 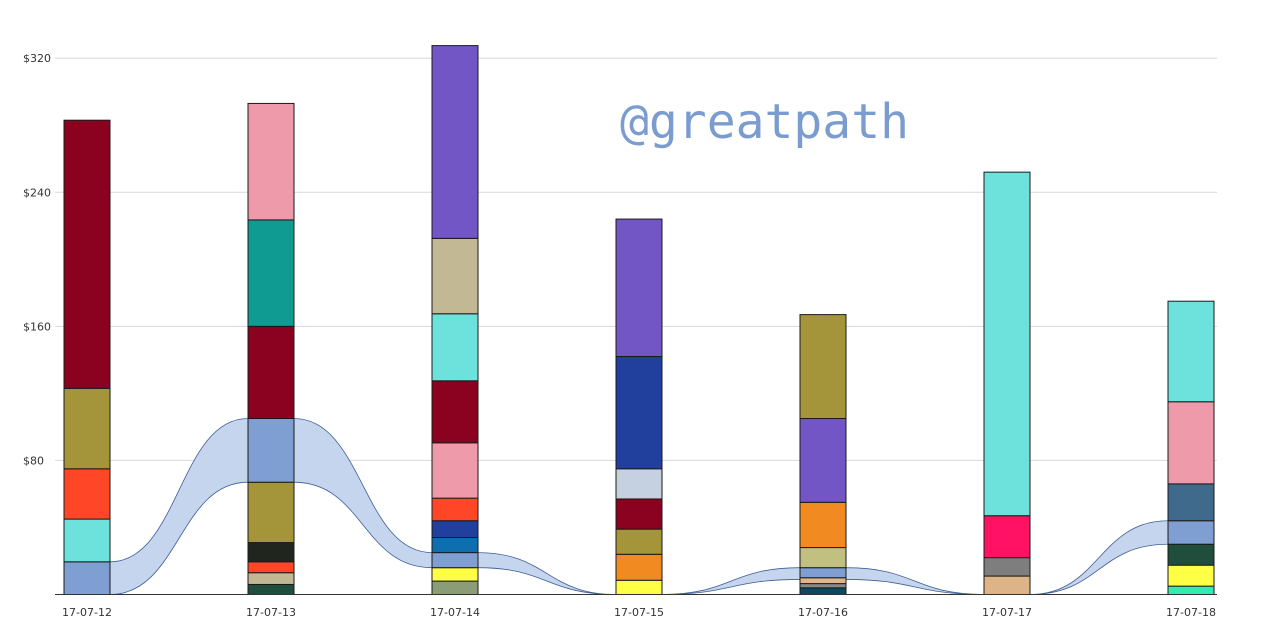 I want to click on x-tick-label: 17-07-12, so click(x=87, y=612).